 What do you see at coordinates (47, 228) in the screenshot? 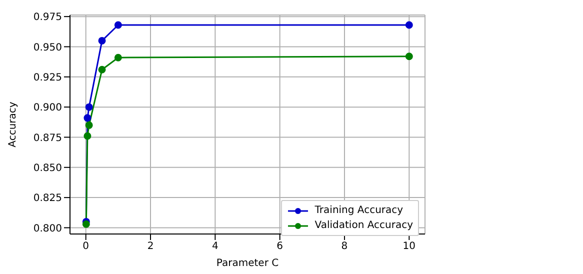
I see `y-tick-label: 0.800` at bounding box center [47, 228].